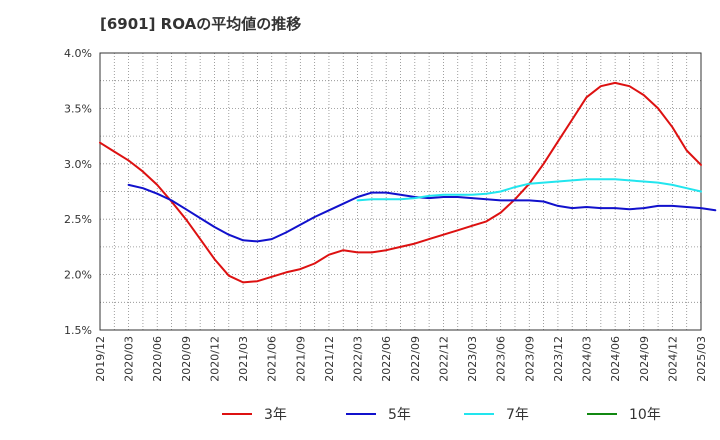 This screenshot has height=440, width=720. Describe the element at coordinates (329, 359) in the screenshot. I see `x-tick-label: 2021/12` at that location.